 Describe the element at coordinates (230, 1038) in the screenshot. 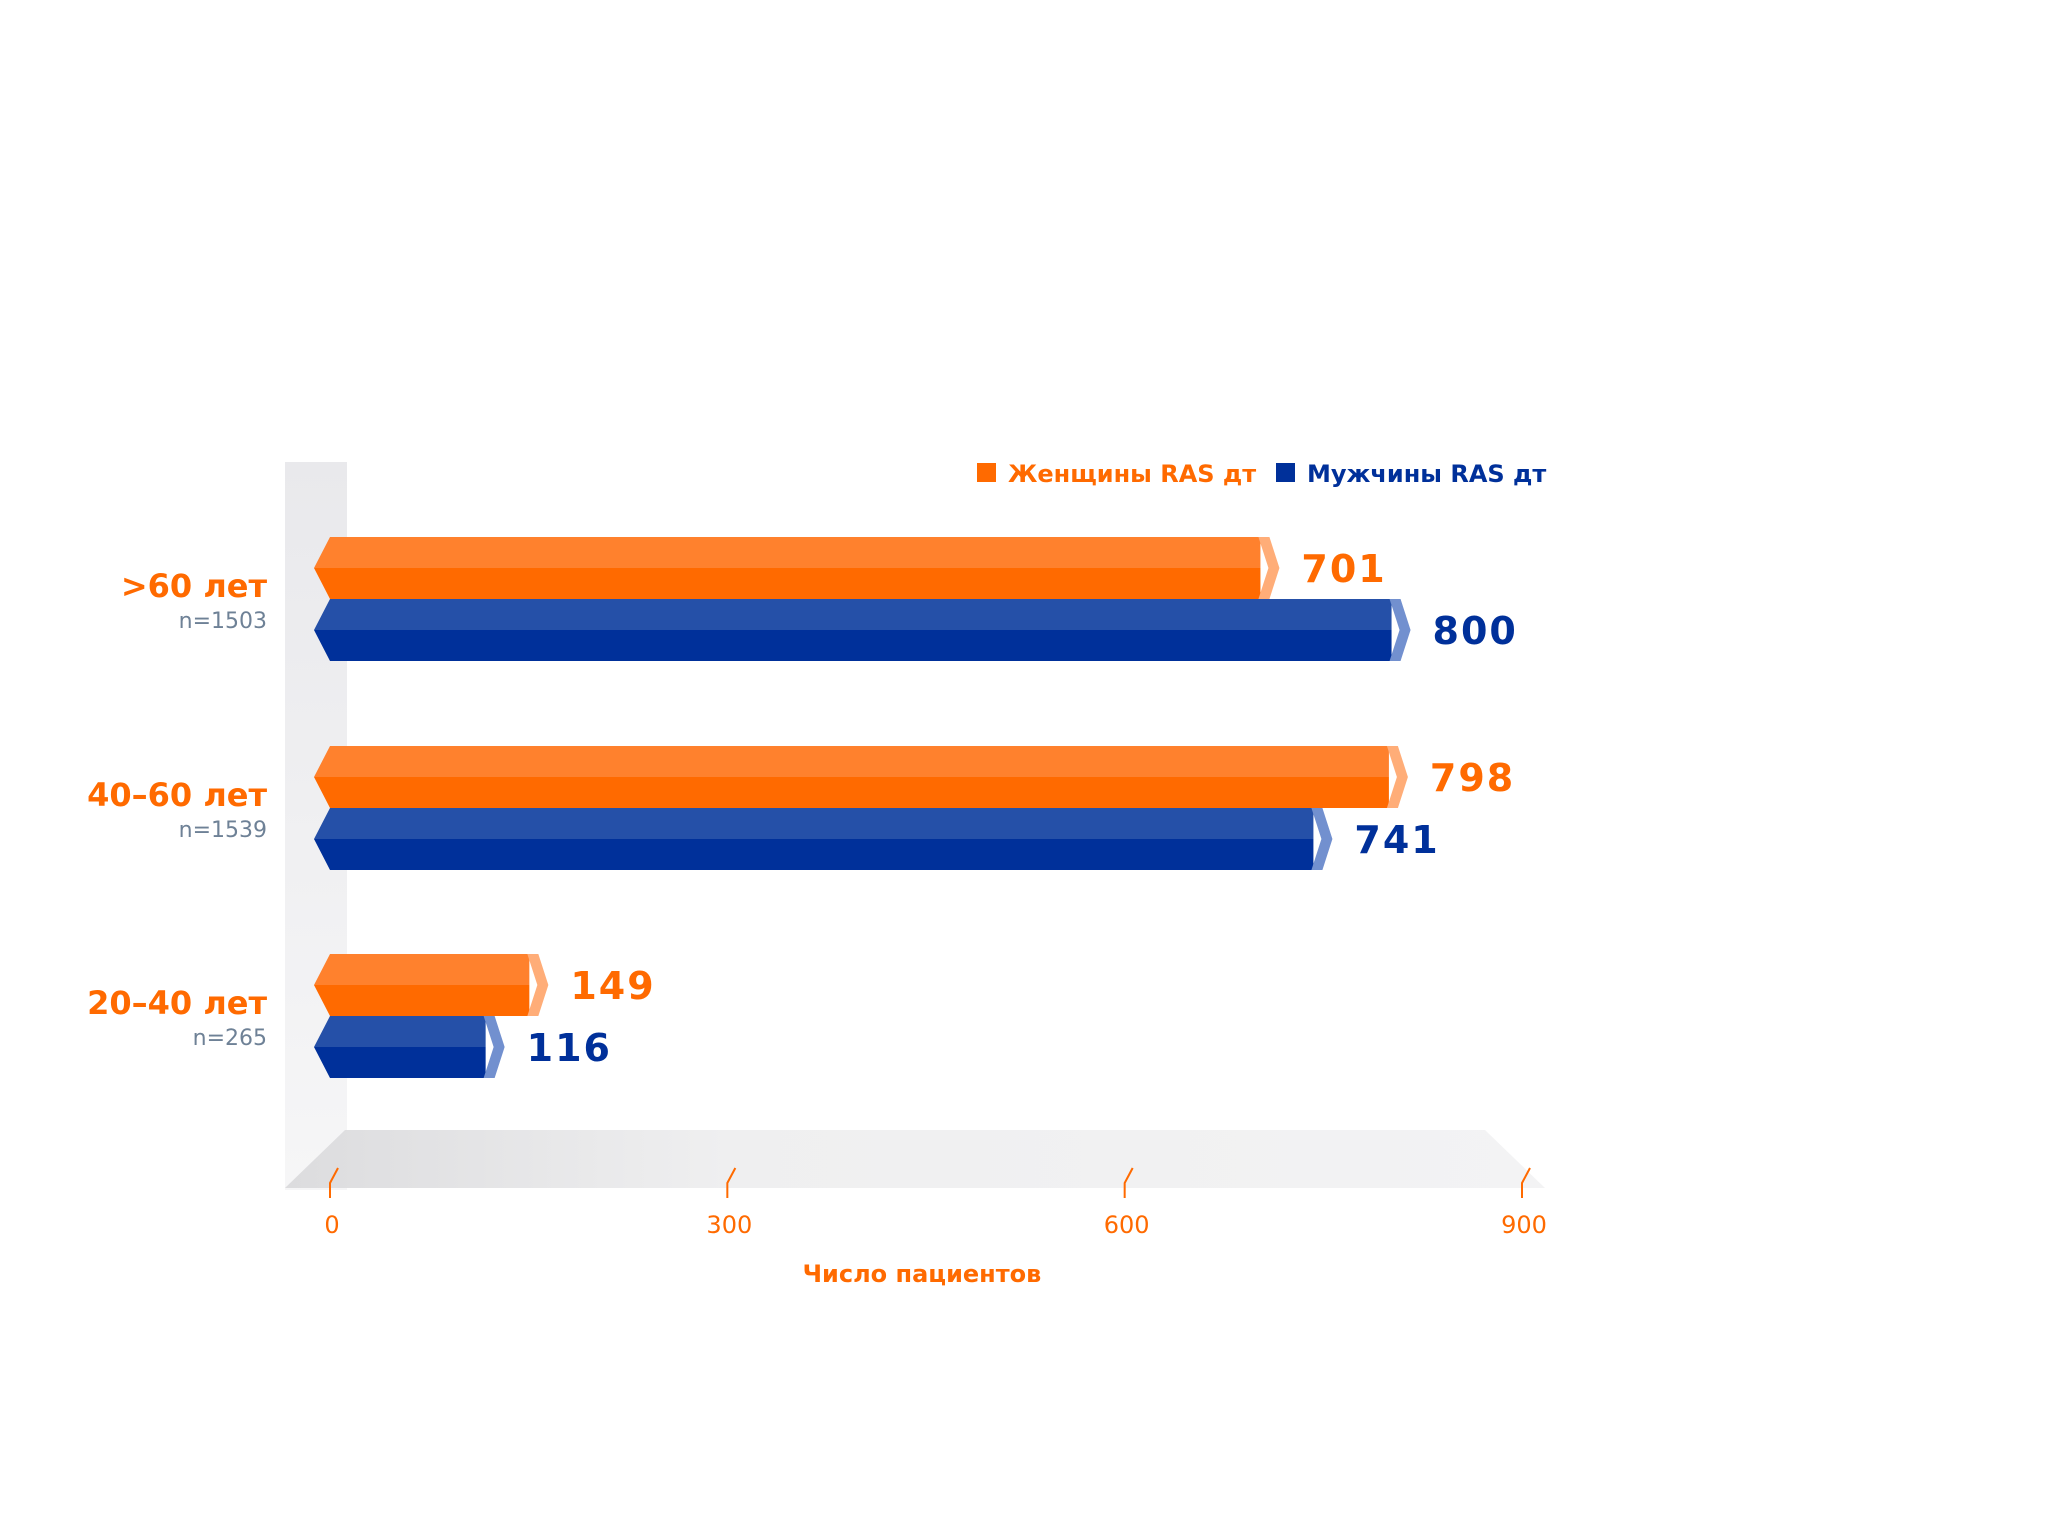

I see `category-n-3: n=265` at that location.